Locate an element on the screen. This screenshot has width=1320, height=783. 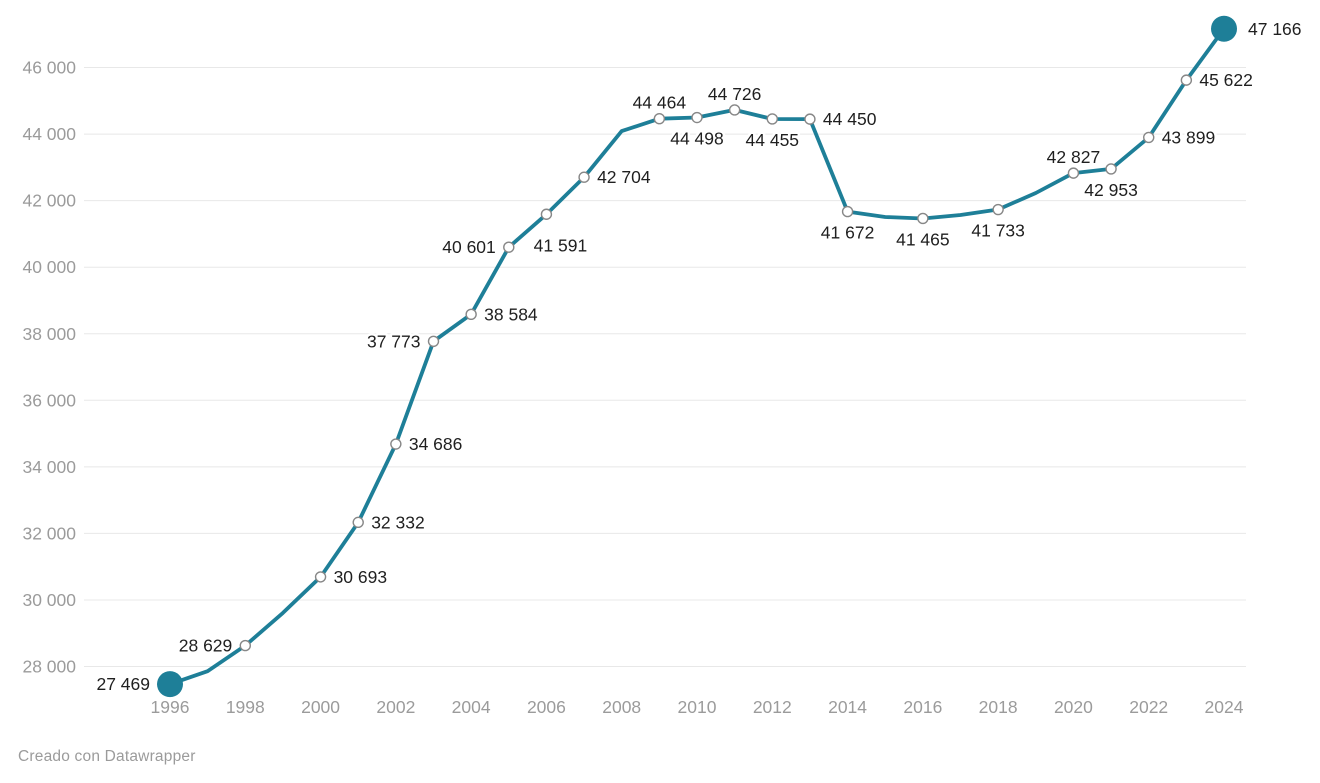
data-point-label-2002: 34 686 is located at coordinates (436, 444).